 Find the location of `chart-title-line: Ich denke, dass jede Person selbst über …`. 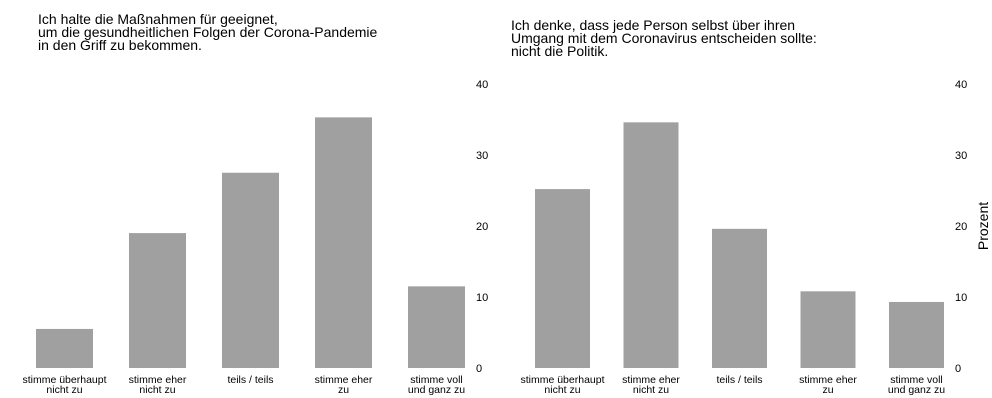

chart-title-line: Ich denke, dass jede Person selbst über … is located at coordinates (653, 25).